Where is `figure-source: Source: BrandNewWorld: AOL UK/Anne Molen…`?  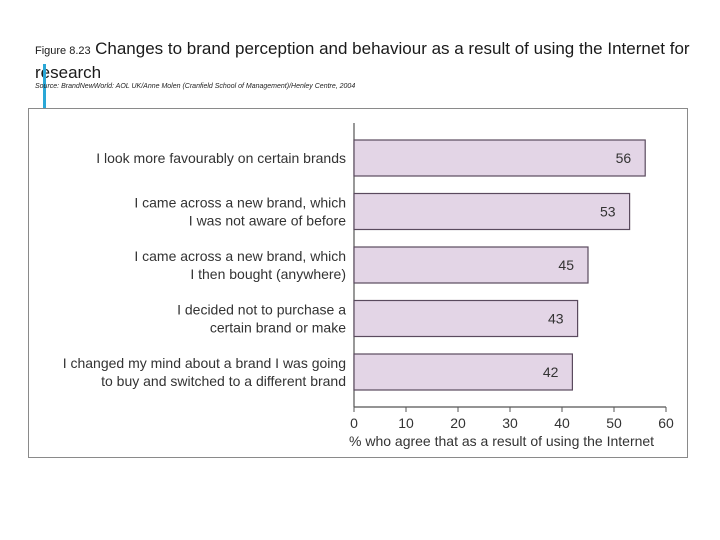 figure-source: Source: BrandNewWorld: AOL UK/Anne Molen… is located at coordinates (195, 86).